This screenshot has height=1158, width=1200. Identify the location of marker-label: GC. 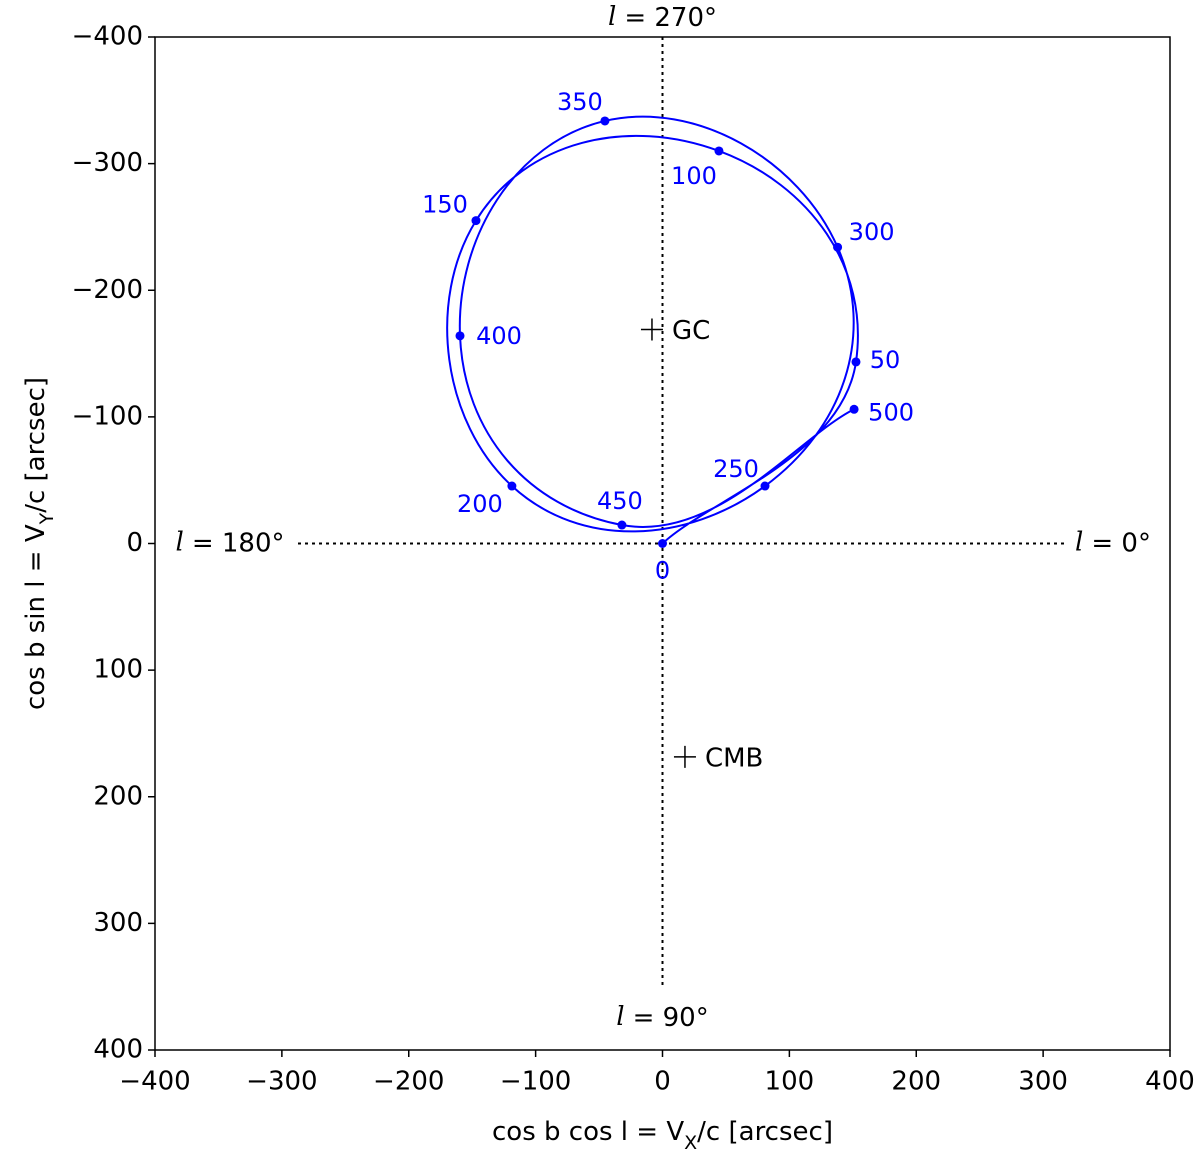
(691, 331).